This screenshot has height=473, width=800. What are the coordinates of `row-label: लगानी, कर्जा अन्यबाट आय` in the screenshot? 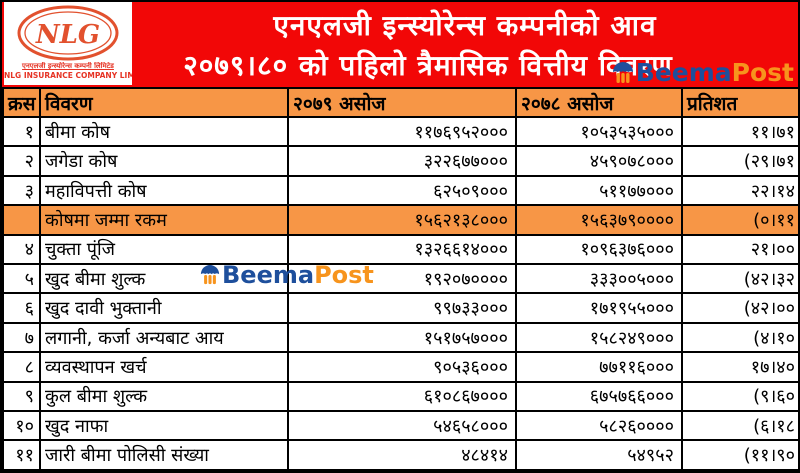 It's located at (164, 337).